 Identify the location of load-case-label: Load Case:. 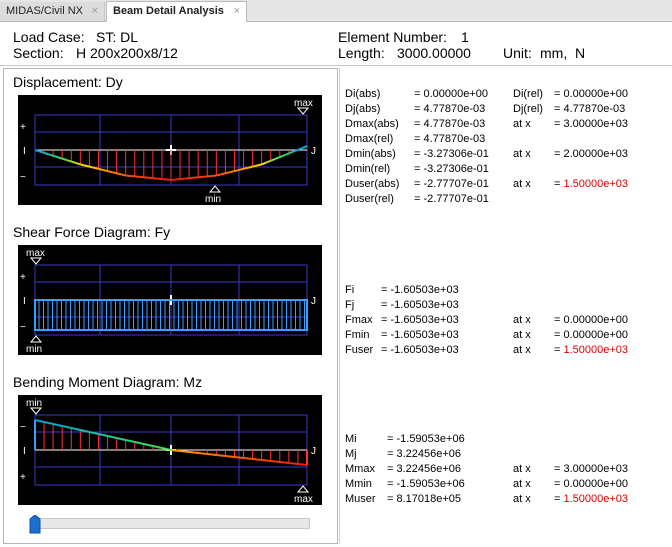
(49, 37).